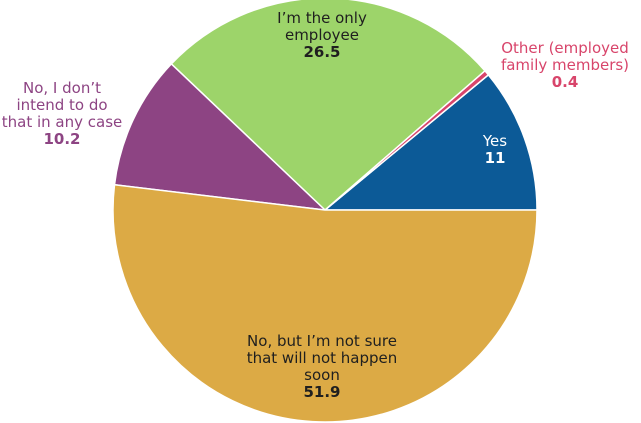 This screenshot has width=641, height=423. I want to click on value-label: 26.5, so click(322, 52).